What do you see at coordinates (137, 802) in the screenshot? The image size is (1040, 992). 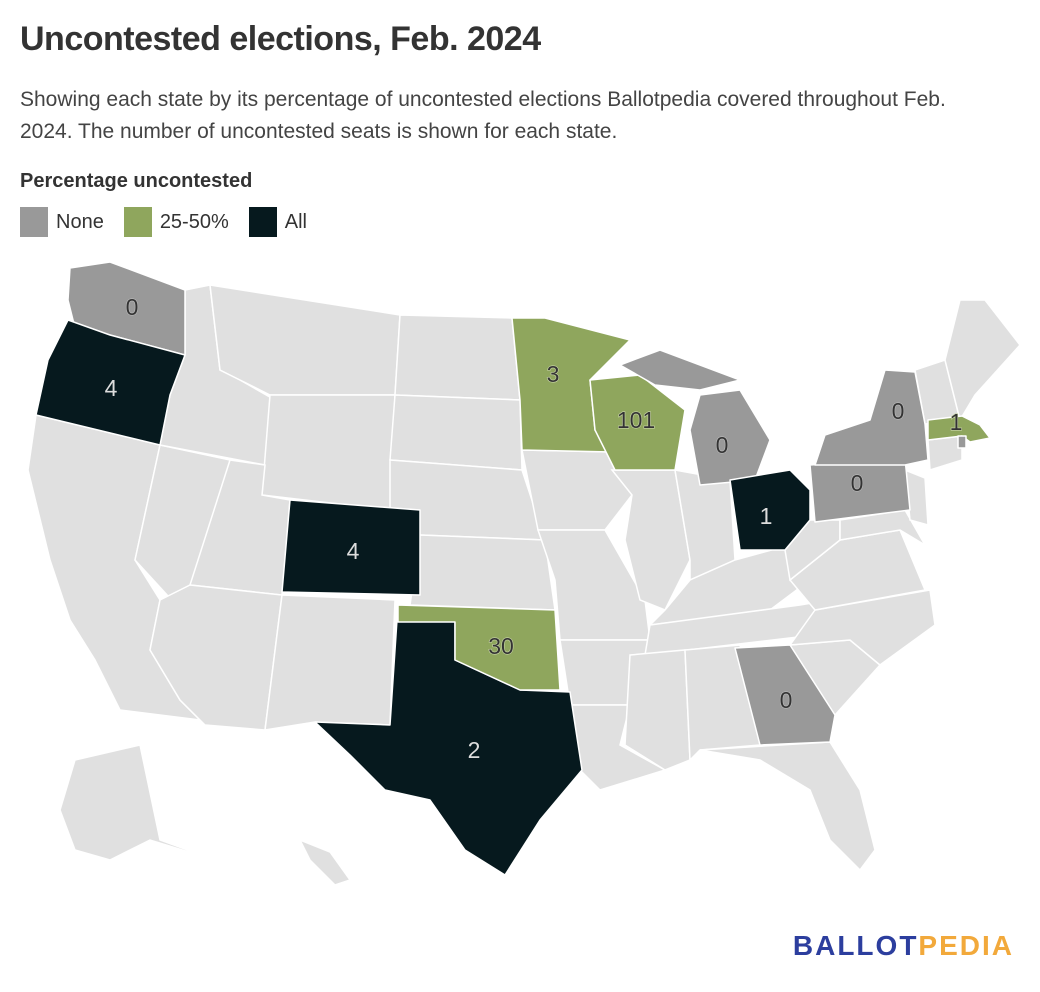 I see `state-alaska` at bounding box center [137, 802].